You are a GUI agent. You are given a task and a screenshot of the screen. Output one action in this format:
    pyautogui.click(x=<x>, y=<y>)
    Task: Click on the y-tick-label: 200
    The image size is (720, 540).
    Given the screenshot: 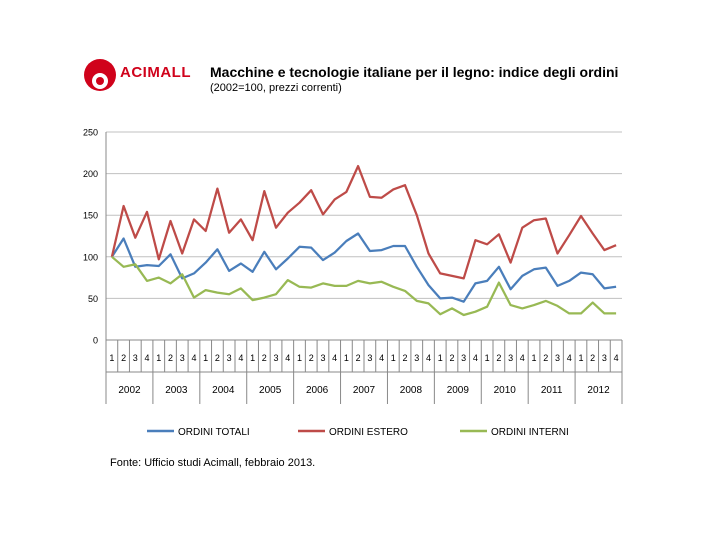 What is the action you would take?
    pyautogui.click(x=90, y=174)
    